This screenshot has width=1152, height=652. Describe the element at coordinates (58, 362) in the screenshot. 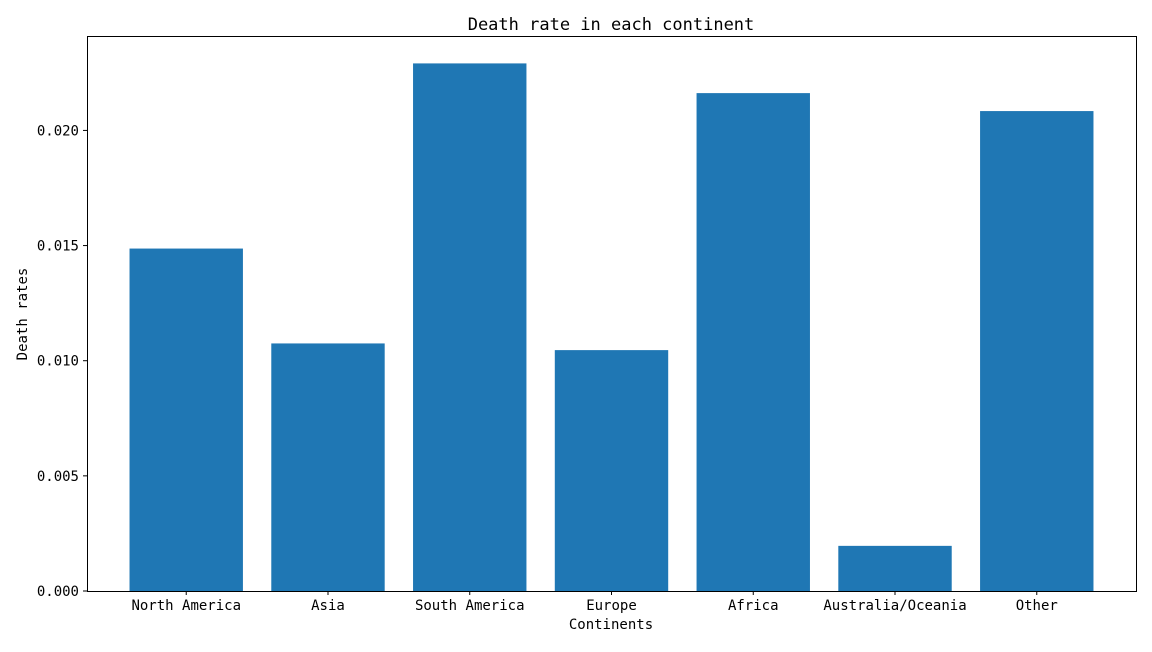

I see `y-tick-label: 0.010` at that location.